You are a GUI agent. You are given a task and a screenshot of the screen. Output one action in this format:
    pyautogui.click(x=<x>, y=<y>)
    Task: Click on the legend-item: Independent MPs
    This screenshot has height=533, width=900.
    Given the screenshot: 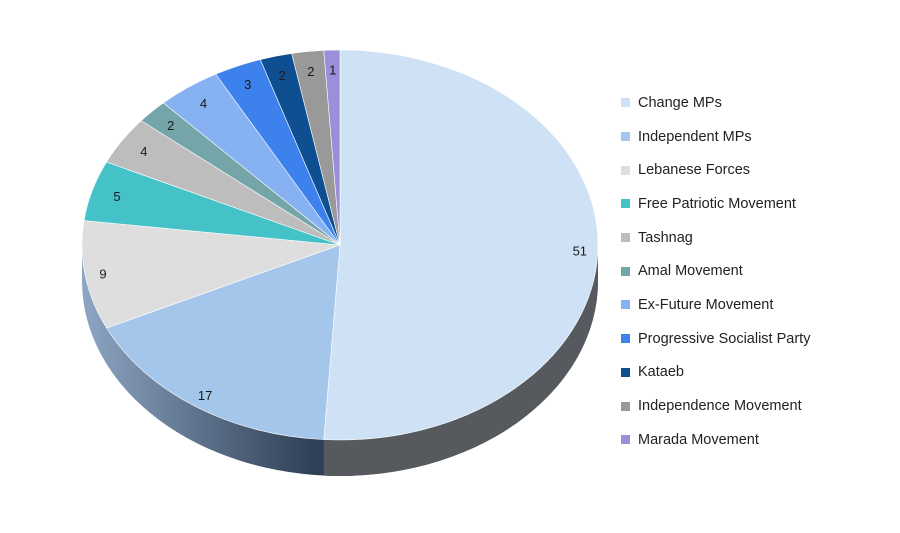 What is the action you would take?
    pyautogui.click(x=715, y=137)
    